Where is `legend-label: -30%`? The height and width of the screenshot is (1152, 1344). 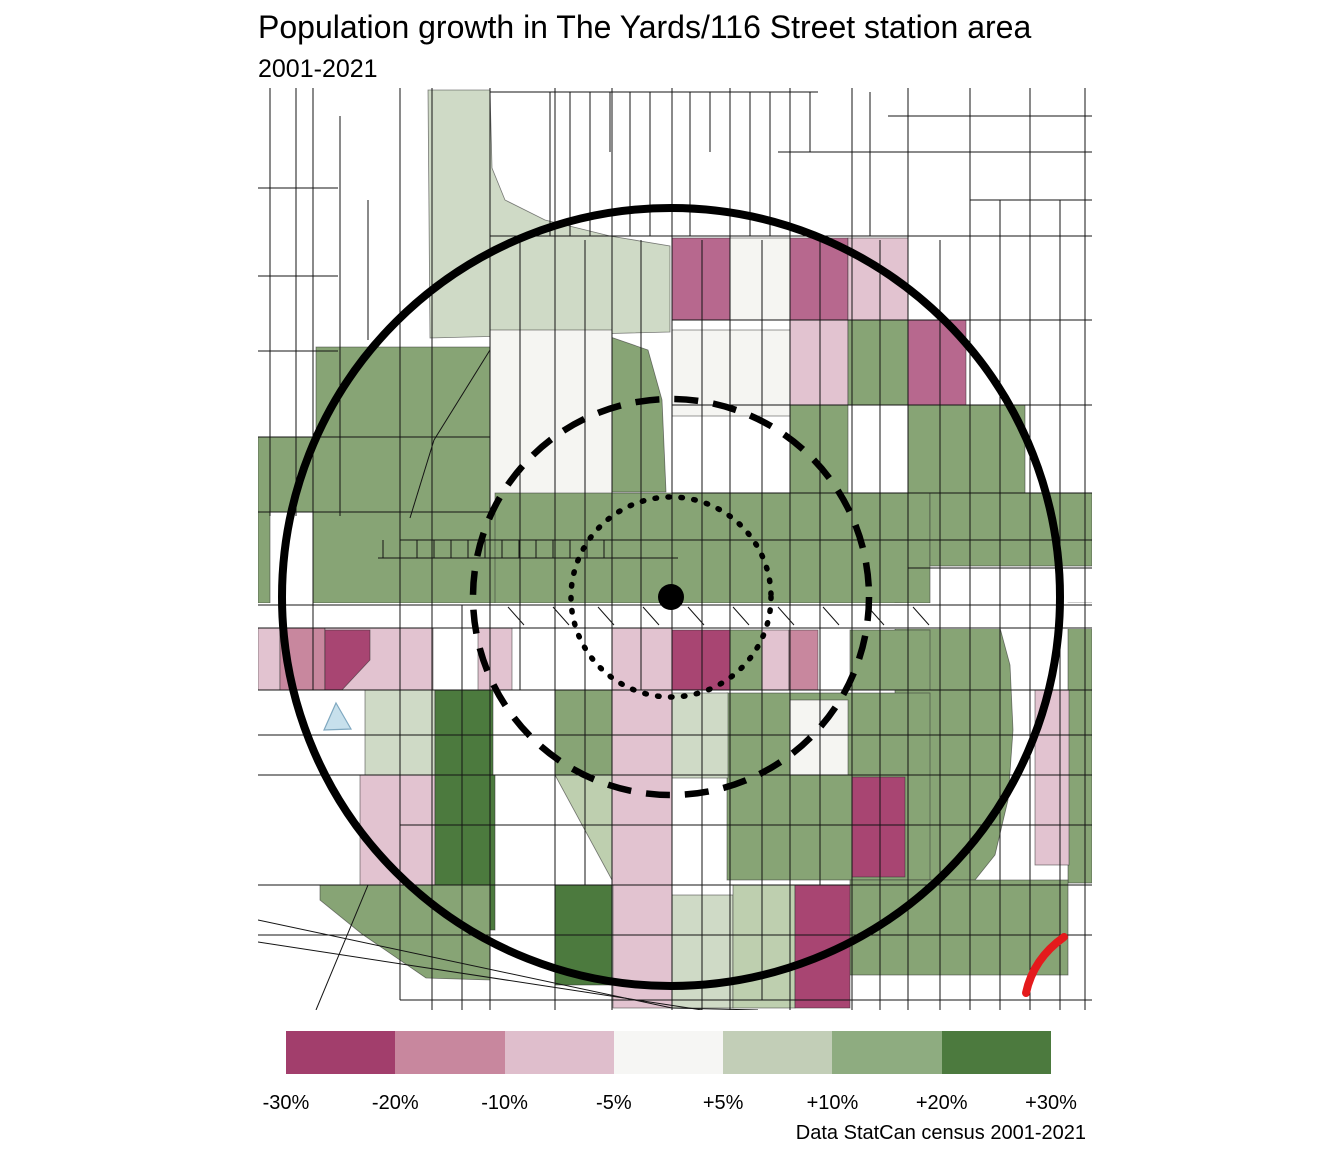
legend-label: -30% is located at coordinates (286, 1103).